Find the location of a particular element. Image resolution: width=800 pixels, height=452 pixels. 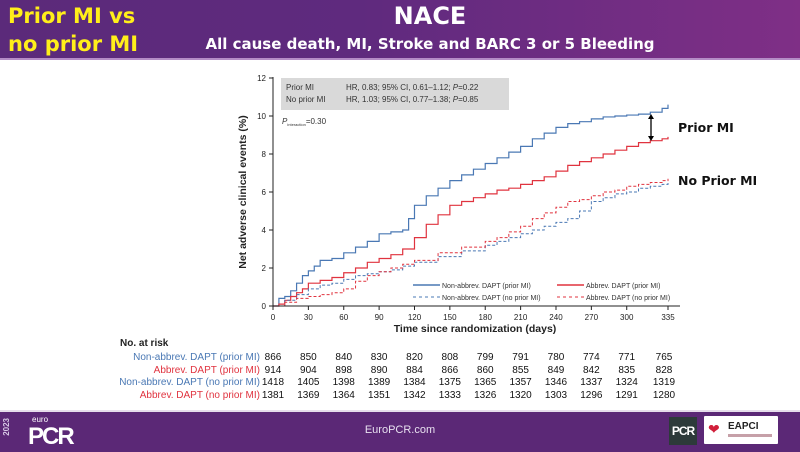

y-tick-label: 6 is located at coordinates (264, 192).